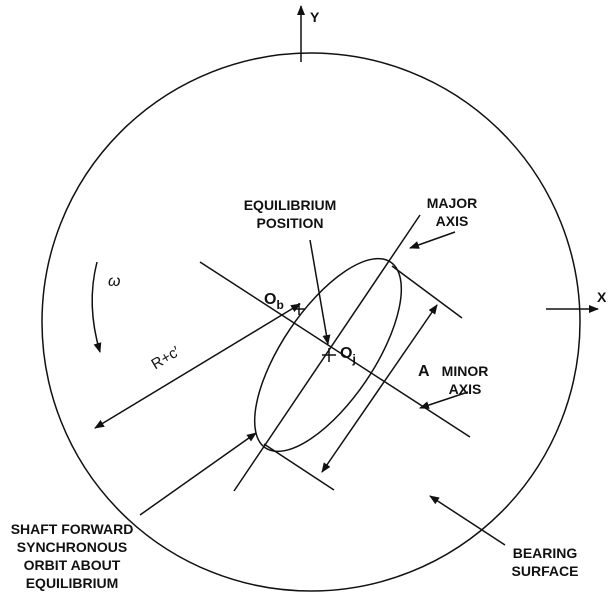 This screenshot has height=602, width=613. What do you see at coordinates (279, 305) in the screenshot?
I see `ob-sub: b` at bounding box center [279, 305].